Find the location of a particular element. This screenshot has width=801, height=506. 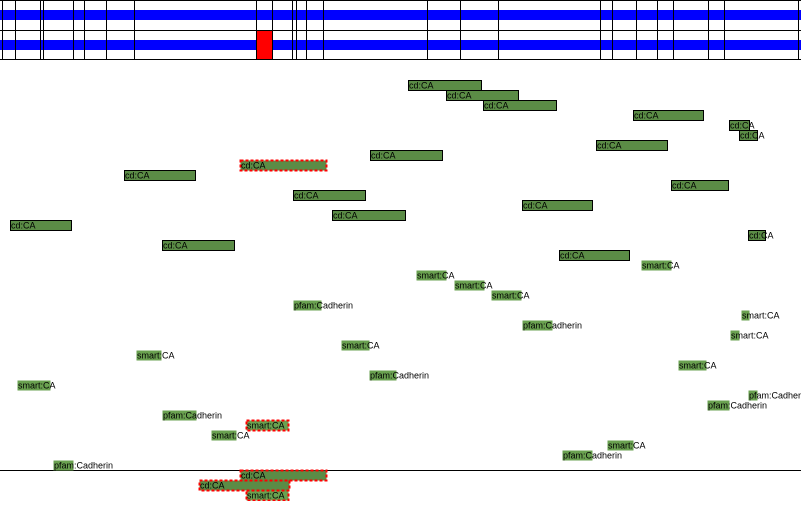

overview-track is located at coordinates (400, 30).